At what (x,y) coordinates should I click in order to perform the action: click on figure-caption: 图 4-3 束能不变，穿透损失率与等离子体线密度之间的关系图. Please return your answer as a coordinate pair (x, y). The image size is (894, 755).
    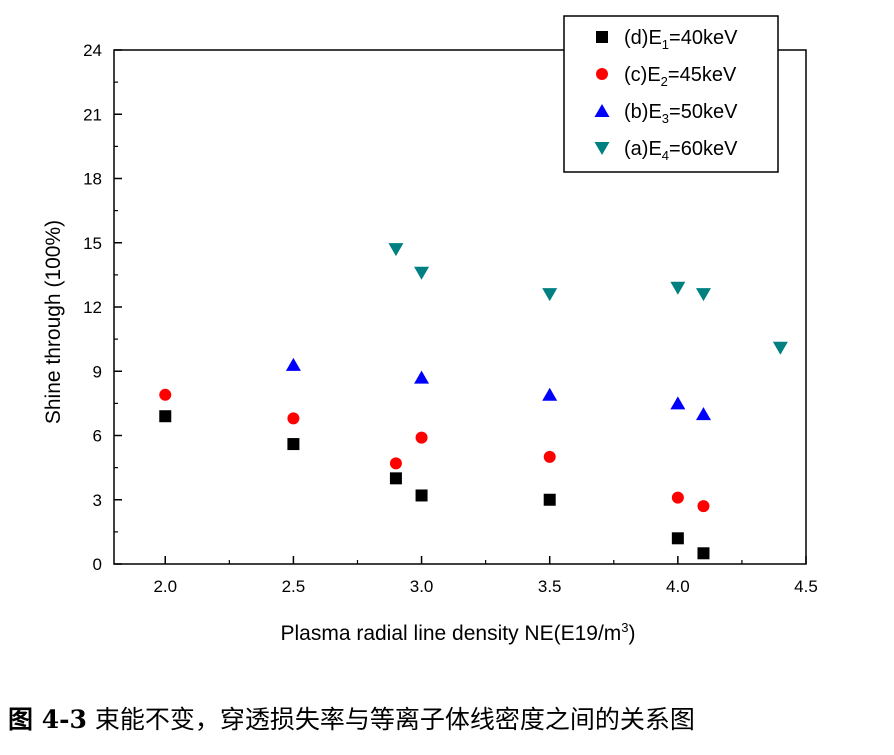
    Looking at the image, I should click on (448, 718).